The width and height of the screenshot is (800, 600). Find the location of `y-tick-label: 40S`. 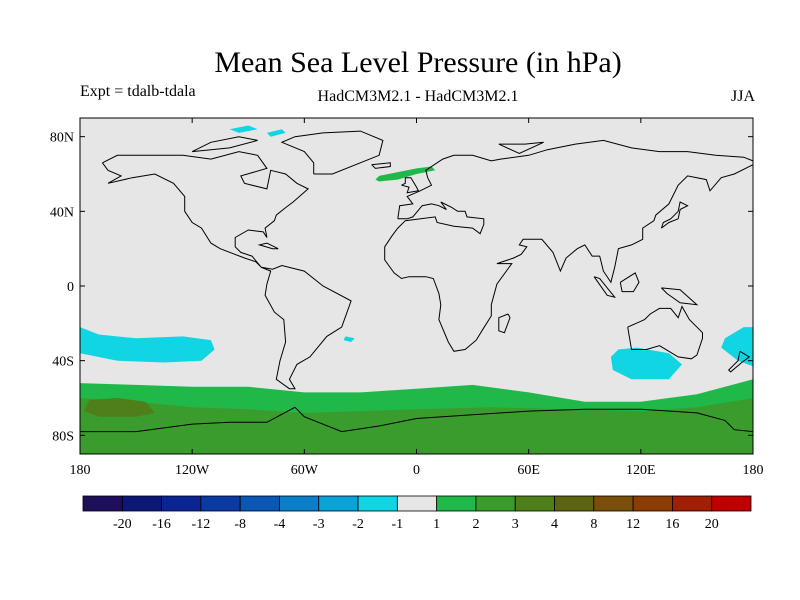

y-tick-label: 40S is located at coordinates (63, 362).